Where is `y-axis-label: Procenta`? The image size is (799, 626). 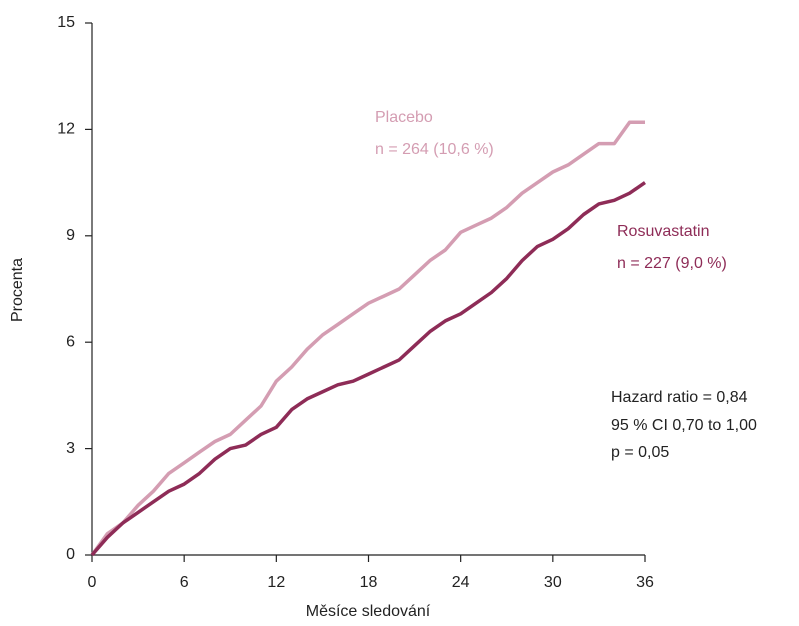
y-axis-label: Procenta is located at coordinates (17, 290).